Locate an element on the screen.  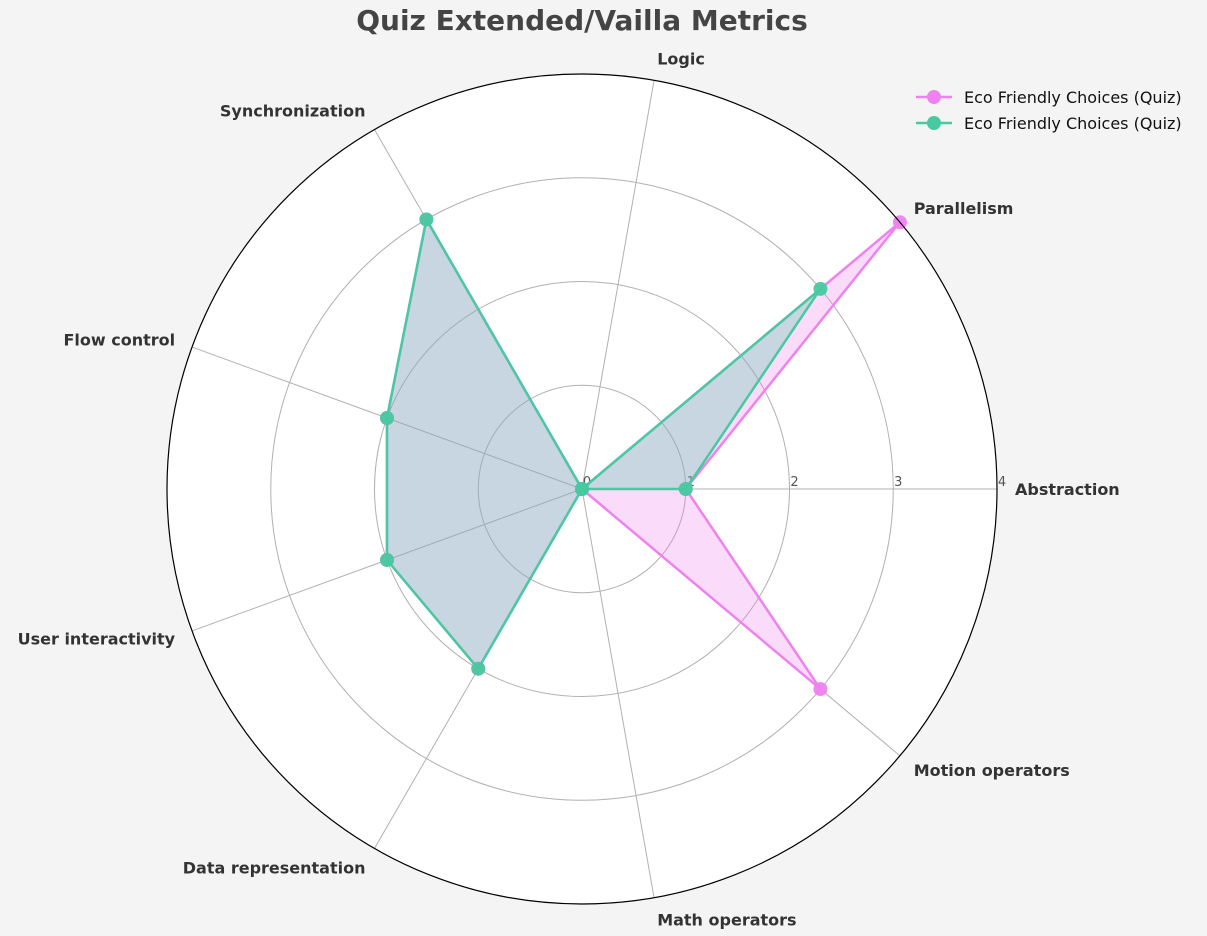
category-label-7: Math operators is located at coordinates (726, 919).